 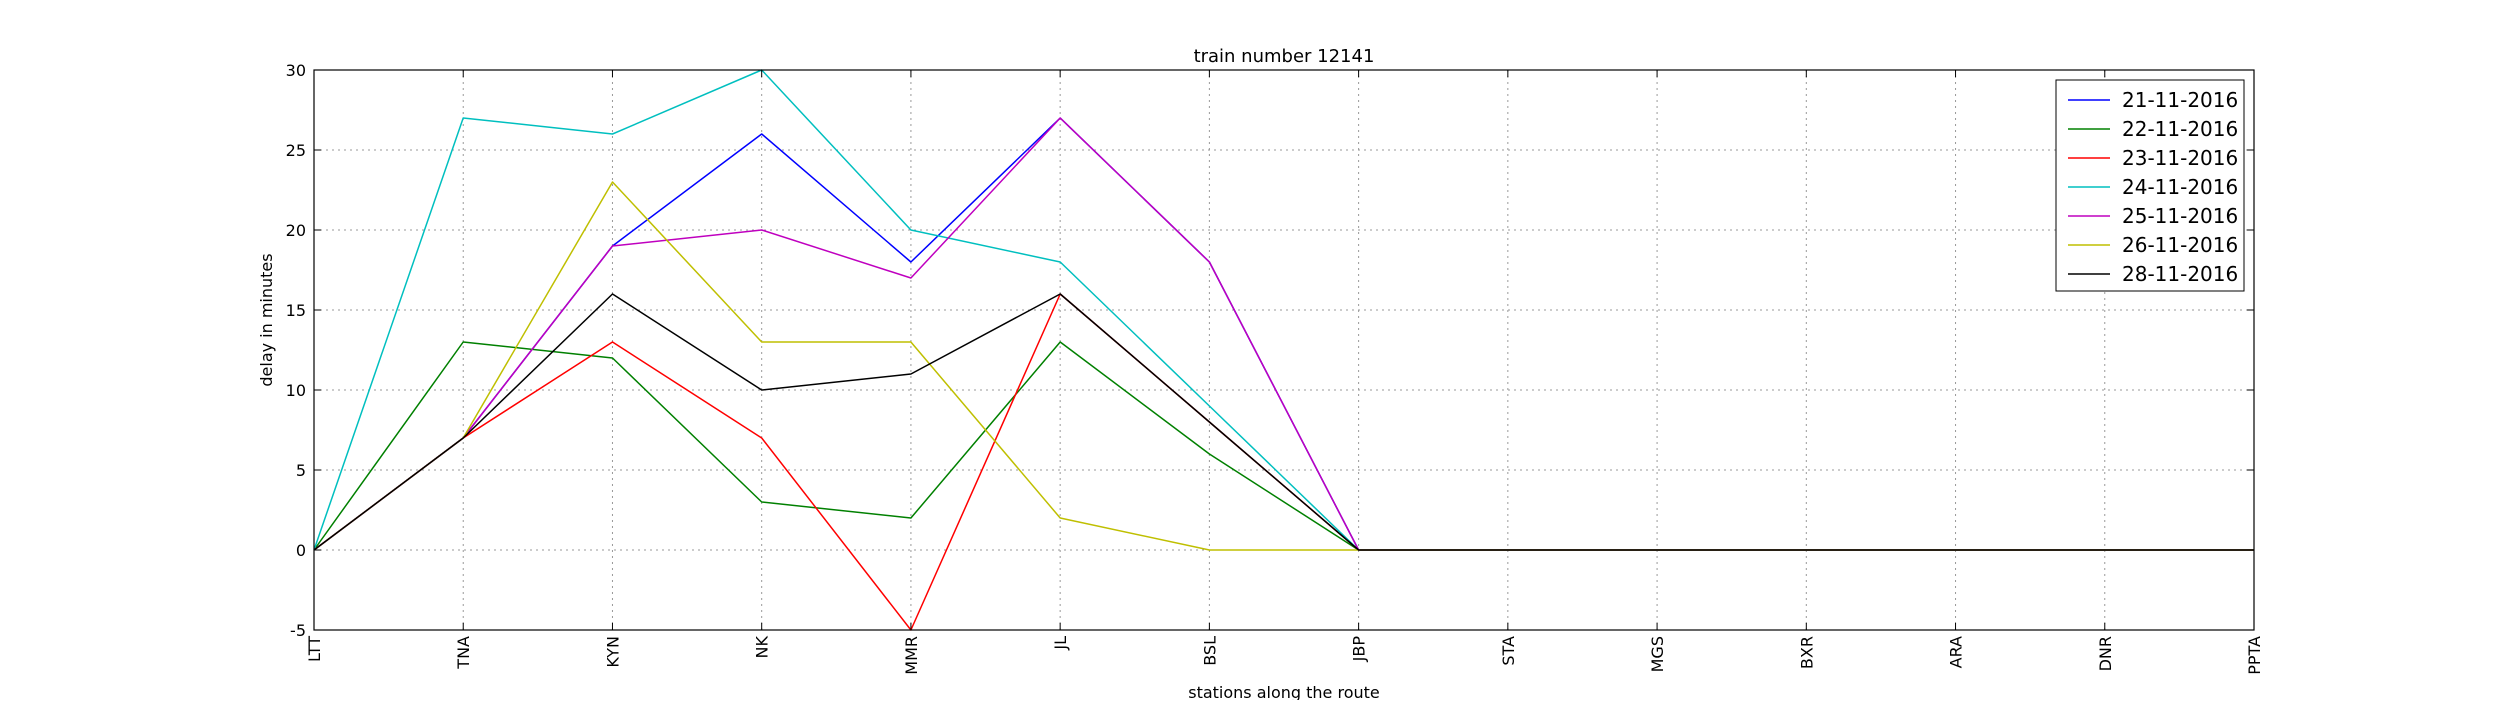 I want to click on y-tick-label: 0, so click(x=301, y=550).